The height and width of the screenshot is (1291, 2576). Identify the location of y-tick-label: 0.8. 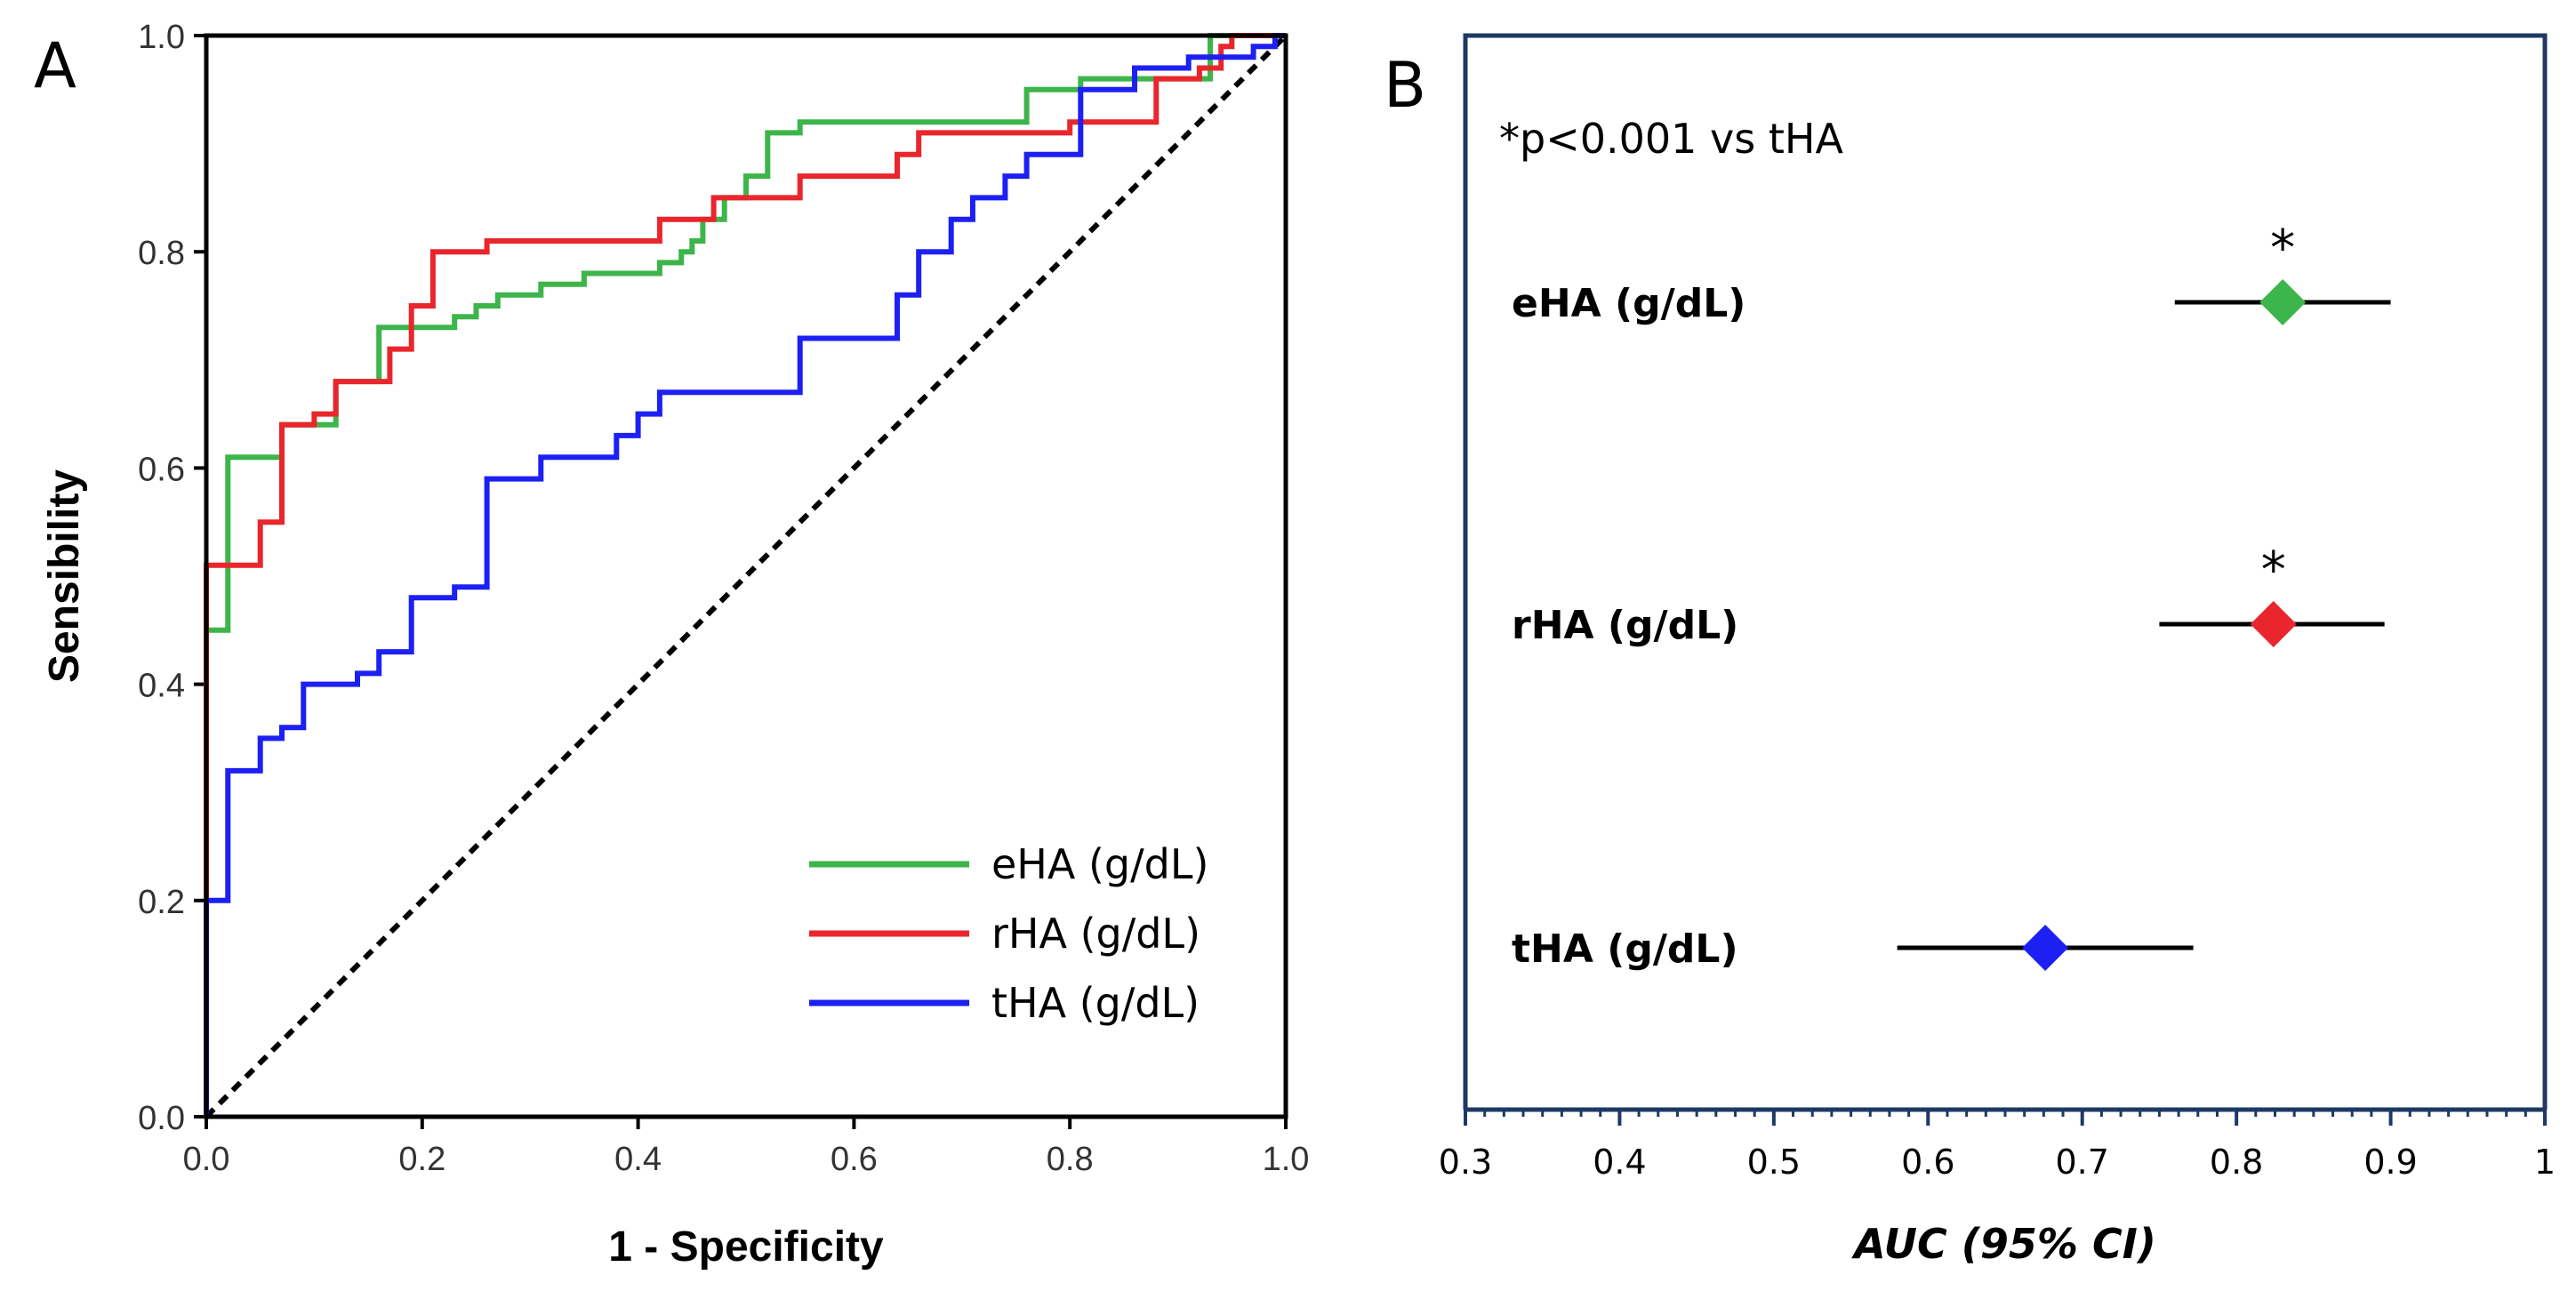
(161, 253).